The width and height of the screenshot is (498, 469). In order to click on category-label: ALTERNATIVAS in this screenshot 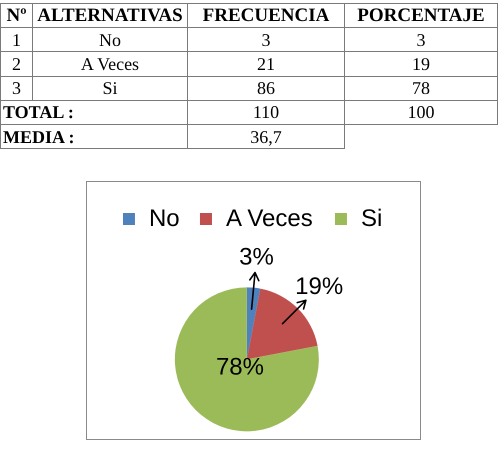, I will do `click(110, 16)`.